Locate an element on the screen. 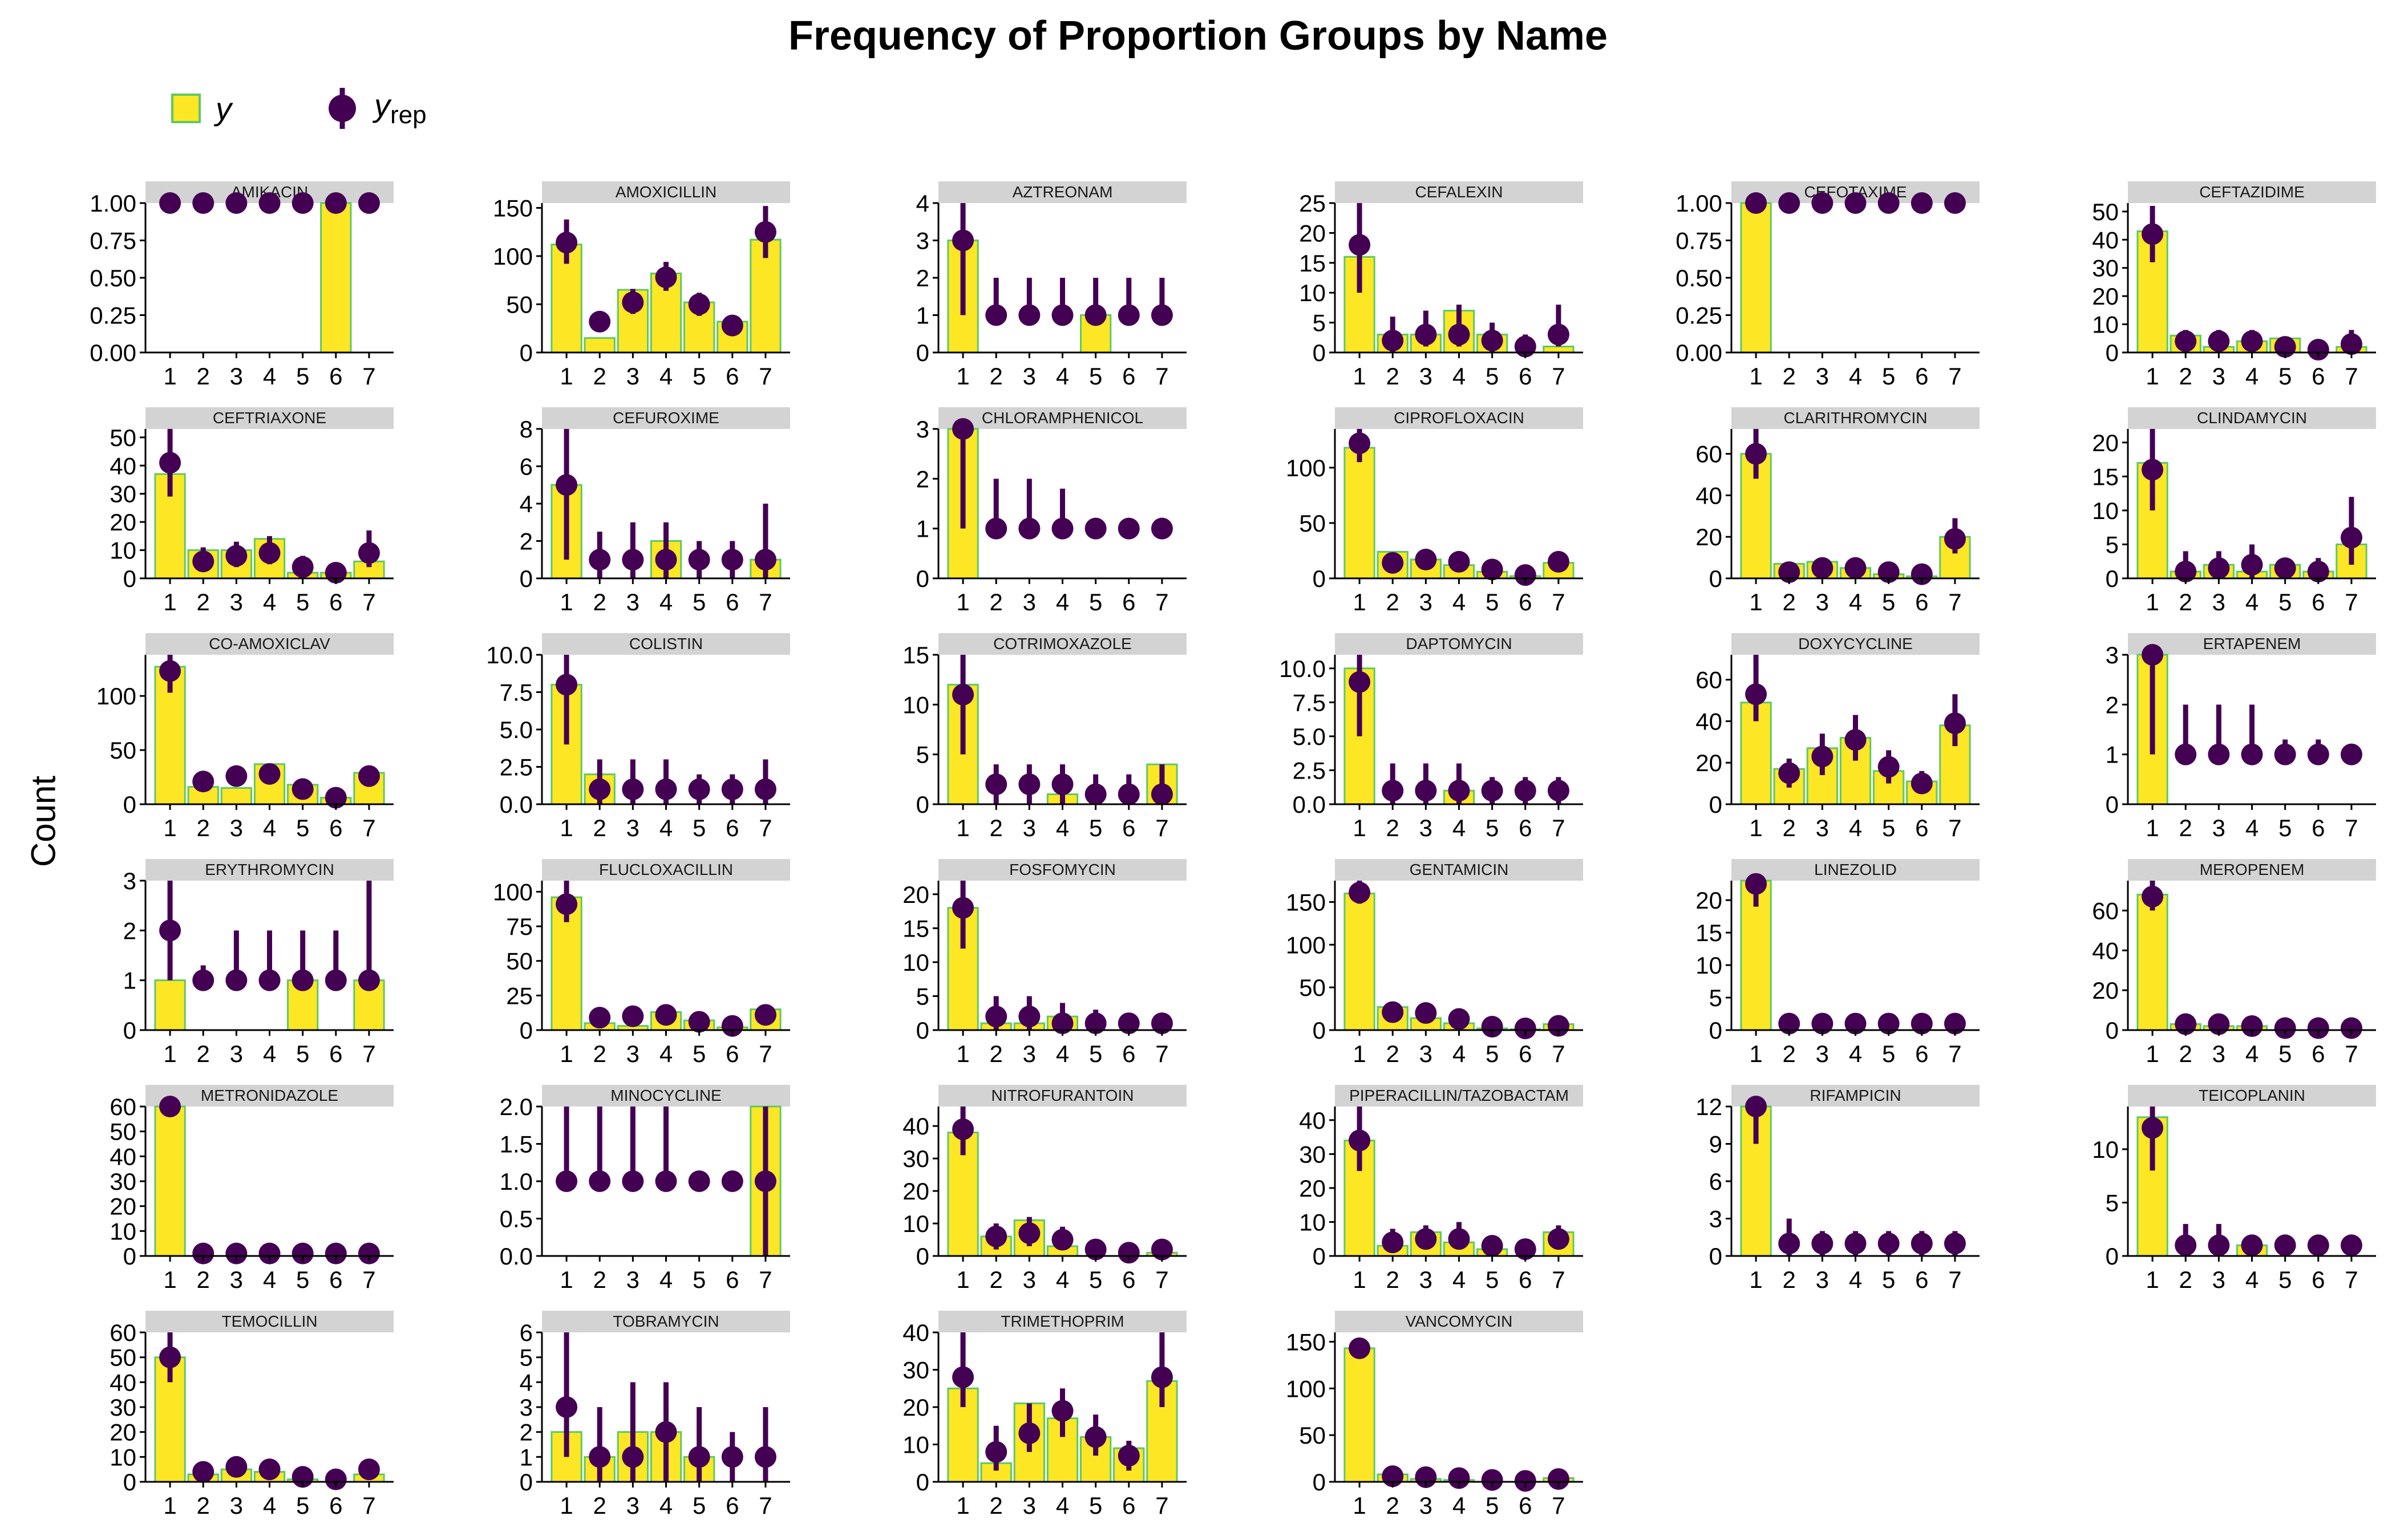 The width and height of the screenshot is (2396, 1540). facet-strip-label: TEMOCILLIN is located at coordinates (269, 1321).